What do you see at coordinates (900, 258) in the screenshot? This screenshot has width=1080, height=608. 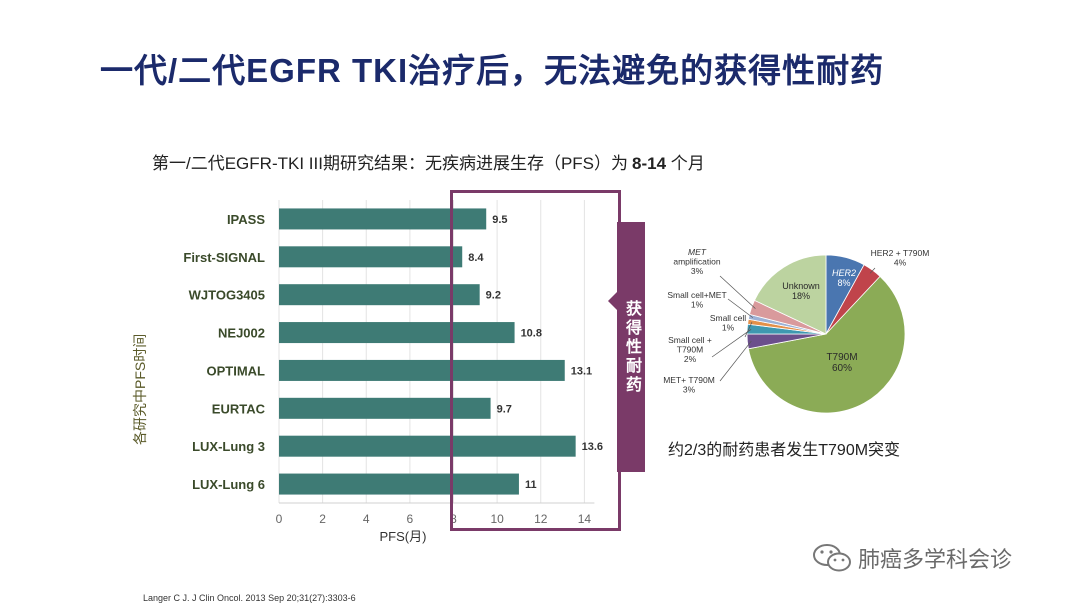 I see `pie-slice-label: HER2 + T790M 4%` at bounding box center [900, 258].